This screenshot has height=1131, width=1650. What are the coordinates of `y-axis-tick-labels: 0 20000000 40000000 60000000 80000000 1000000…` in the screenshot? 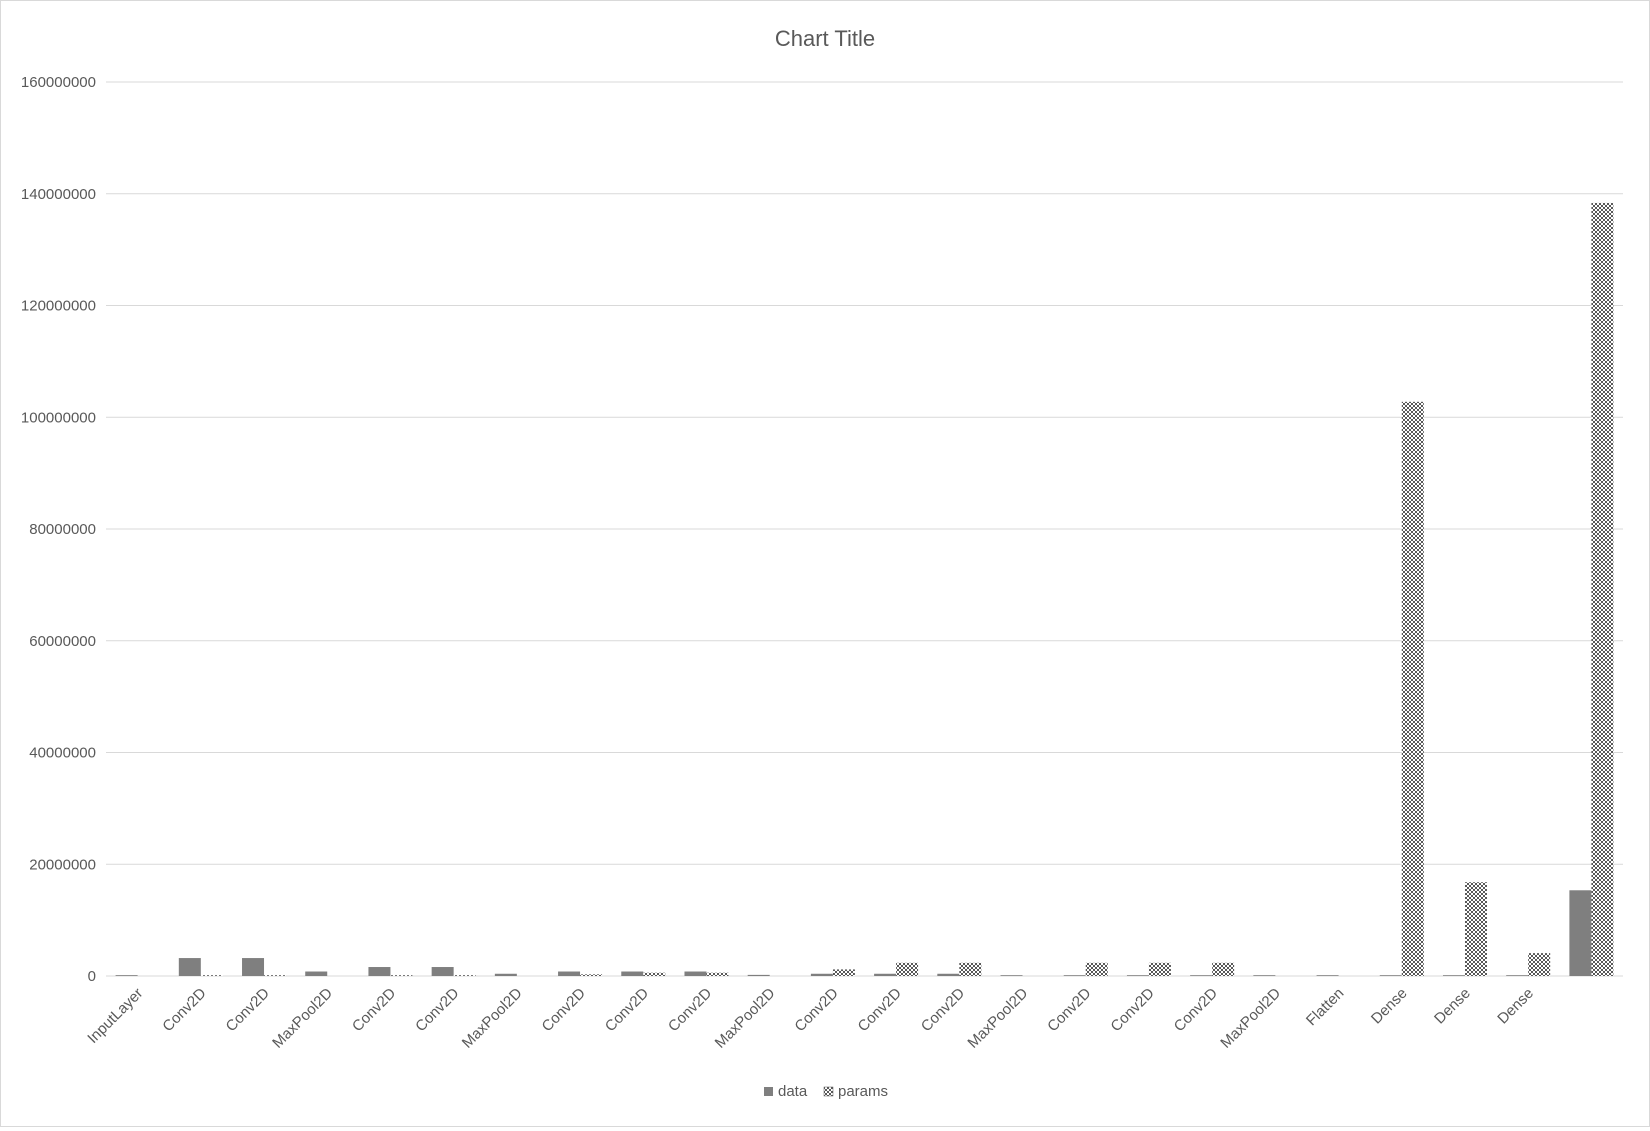 It's located at (58, 529).